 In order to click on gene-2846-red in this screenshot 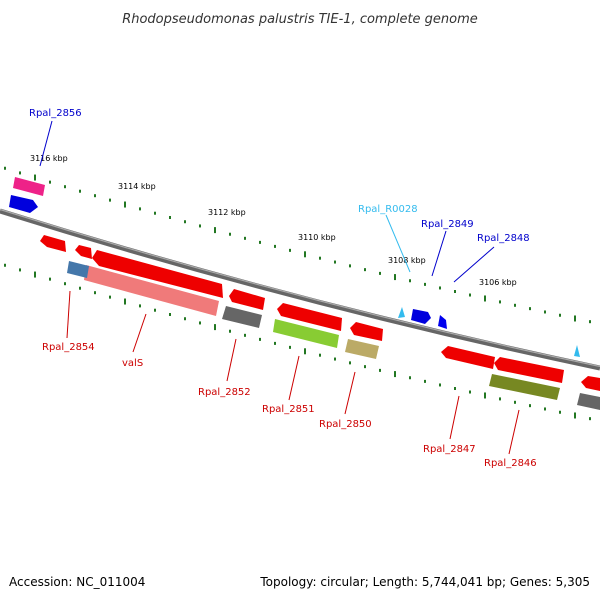, I will do `click(529, 370)`.